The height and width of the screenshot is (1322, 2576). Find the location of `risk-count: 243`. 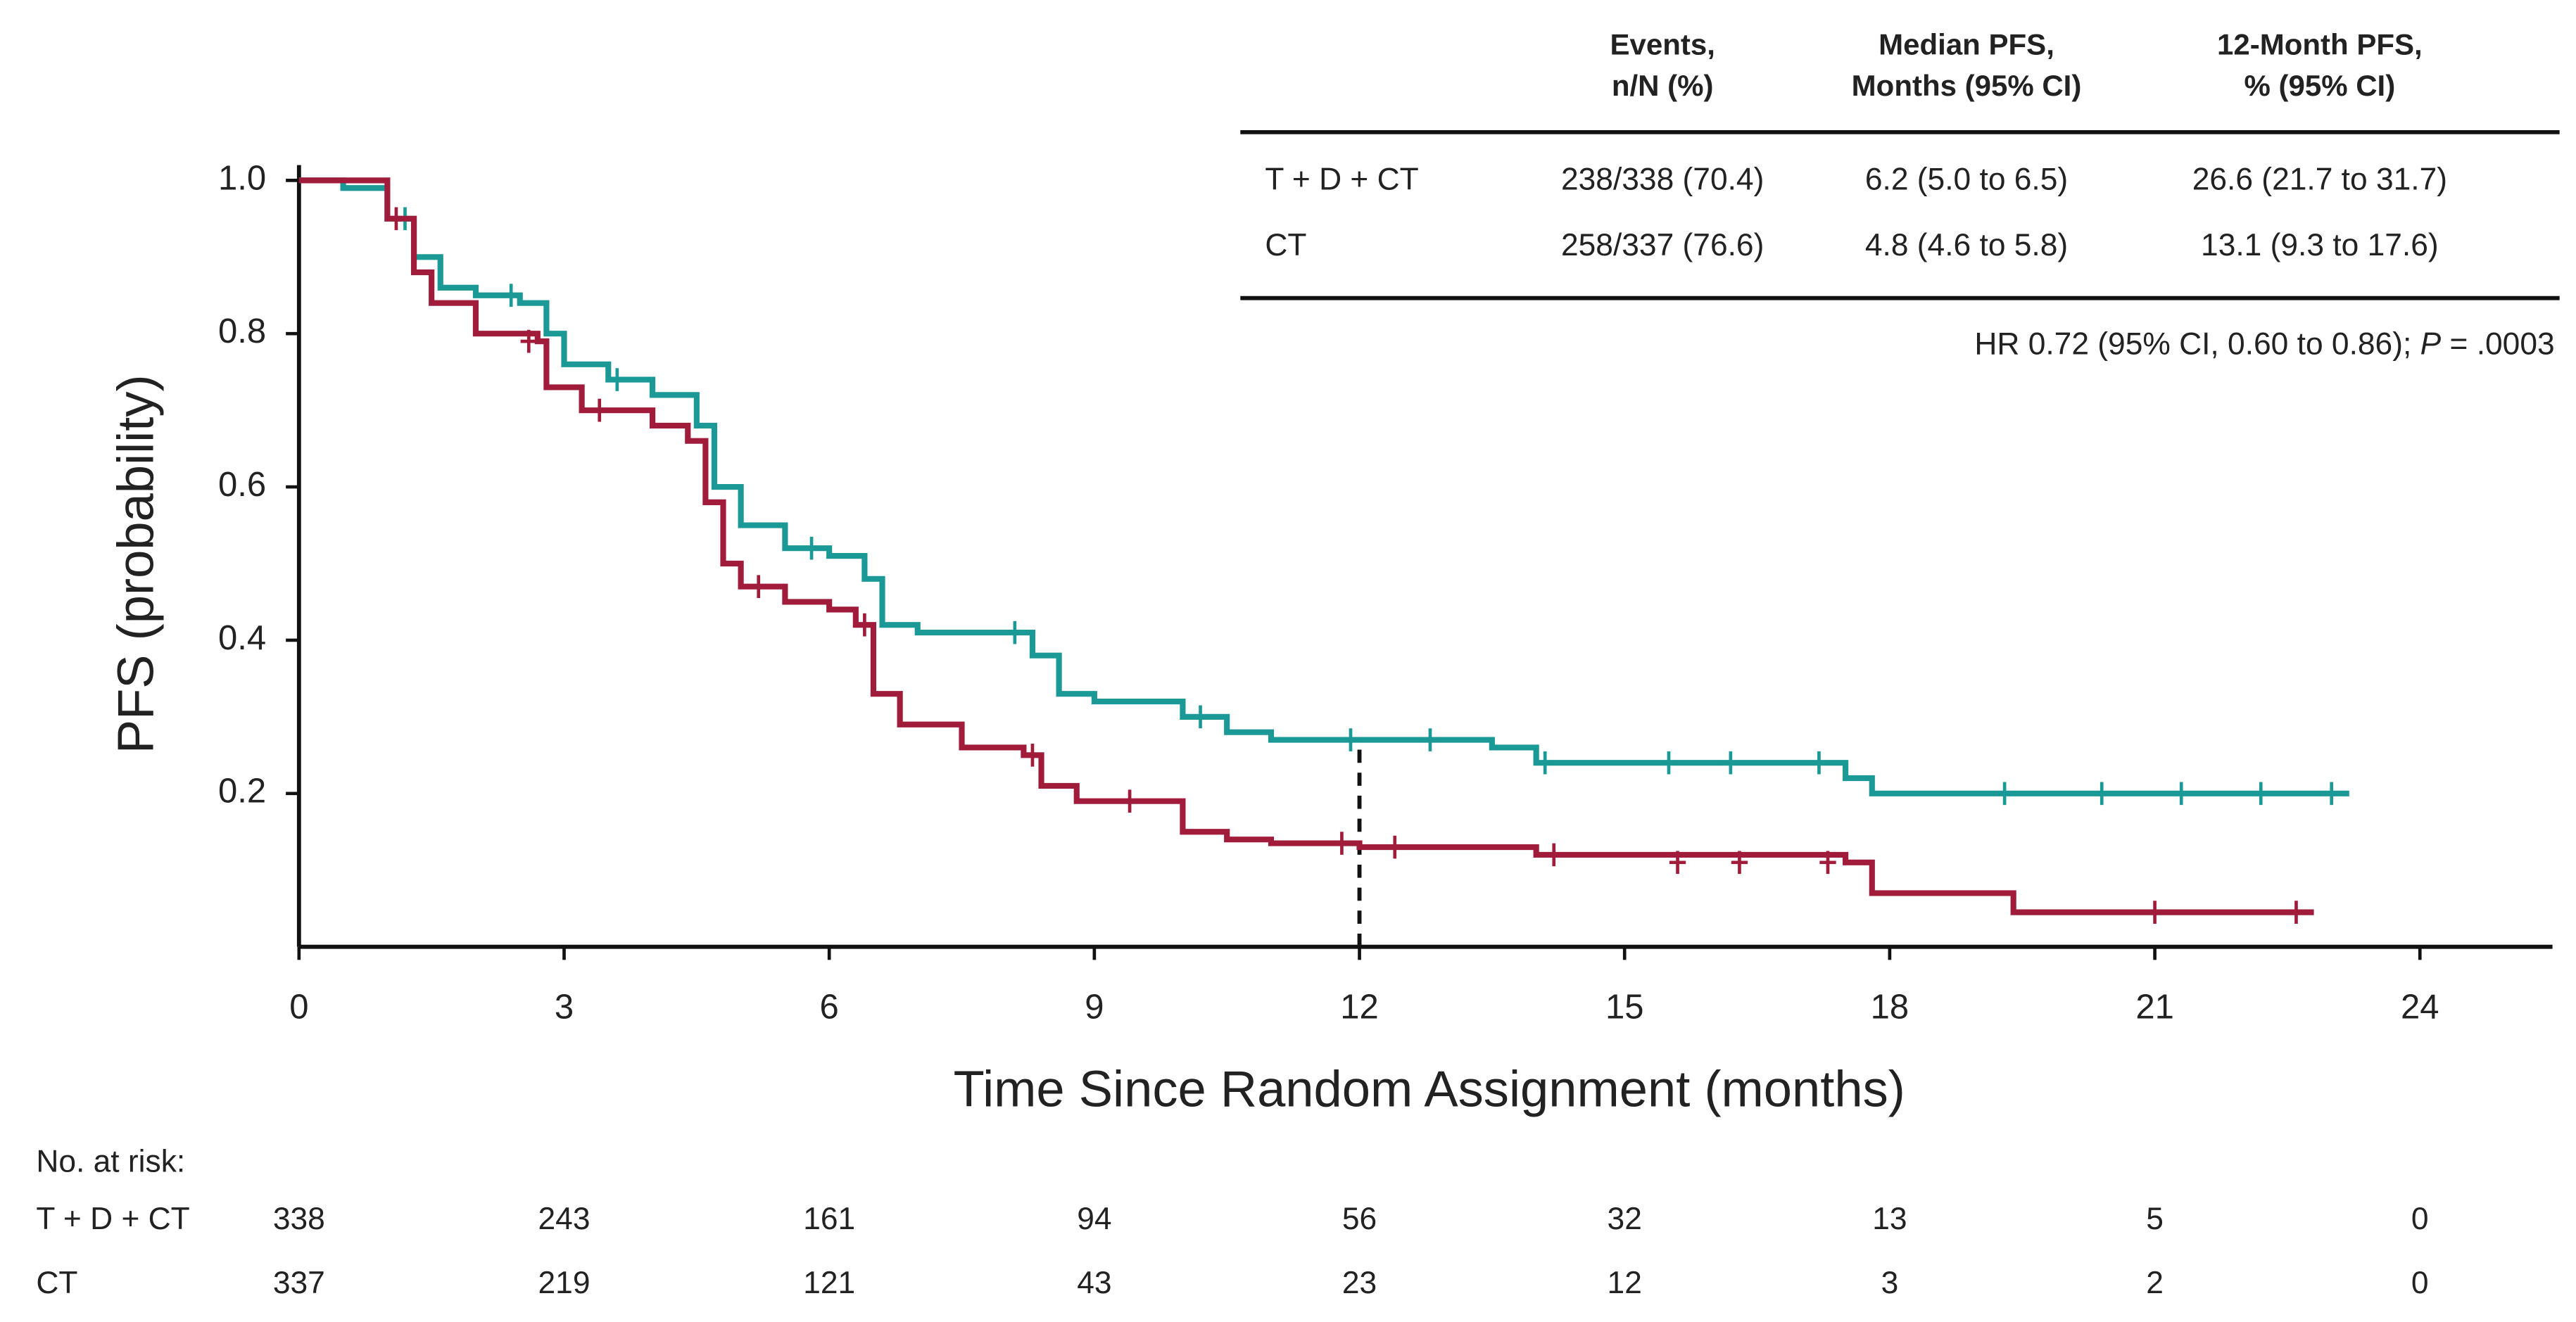

risk-count: 243 is located at coordinates (564, 1219).